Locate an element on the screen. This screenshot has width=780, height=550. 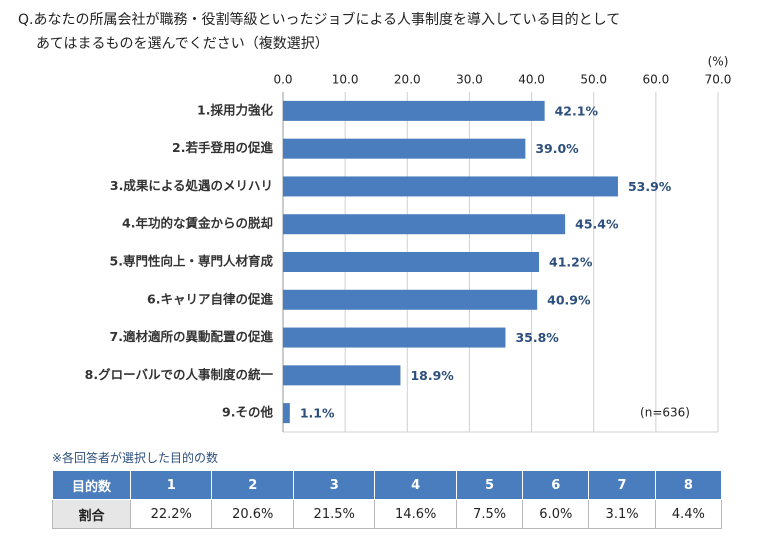
y-tick-label: 9.その他 is located at coordinates (247, 412).